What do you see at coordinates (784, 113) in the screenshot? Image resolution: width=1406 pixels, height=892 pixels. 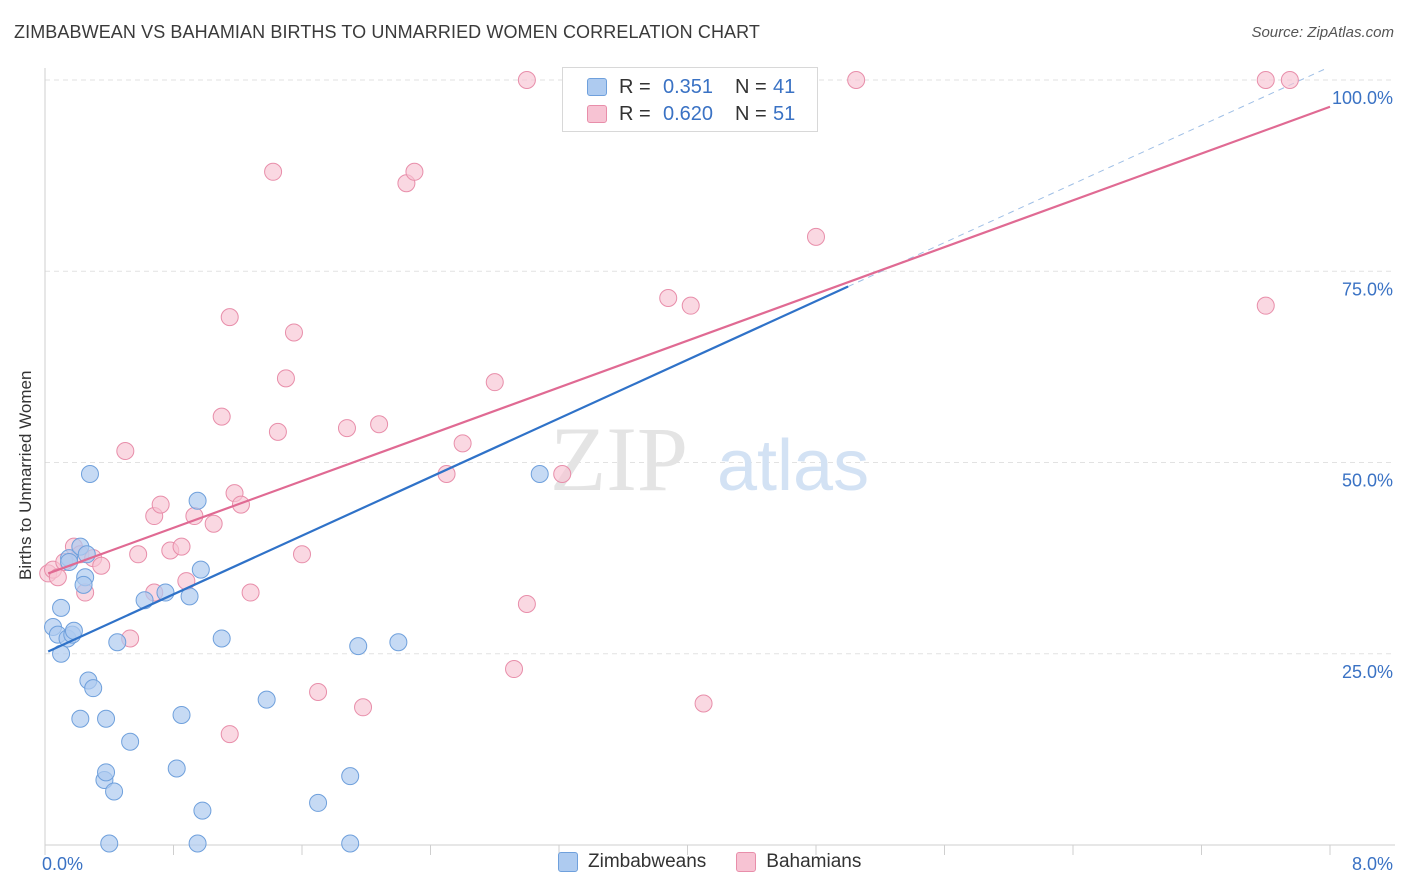 I see `n-value: 51` at bounding box center [784, 113].